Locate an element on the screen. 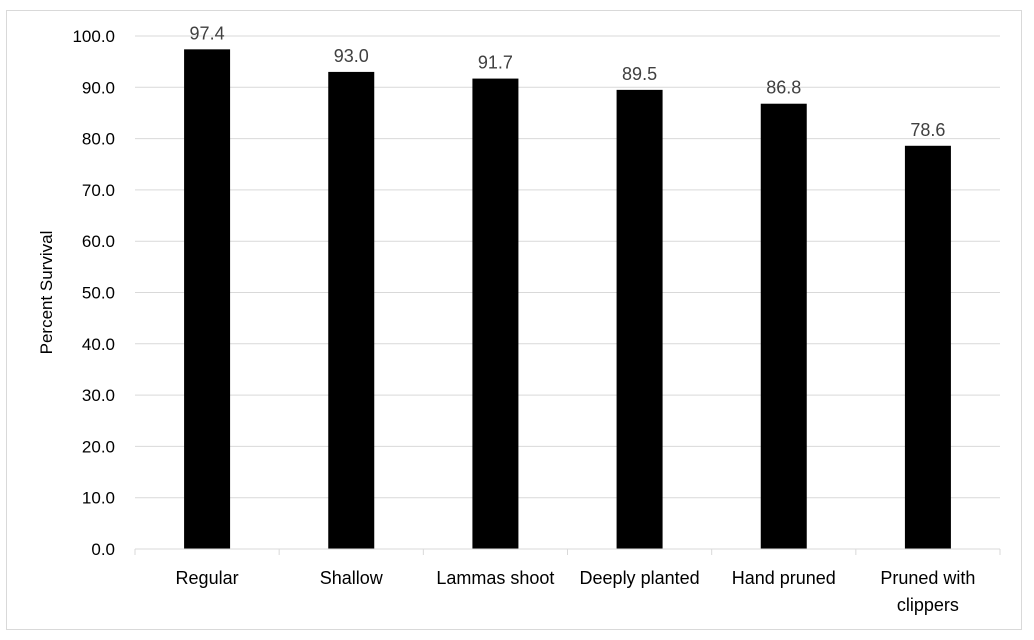 This screenshot has width=1034, height=640. y-tick-label: 0.0 is located at coordinates (103, 549).